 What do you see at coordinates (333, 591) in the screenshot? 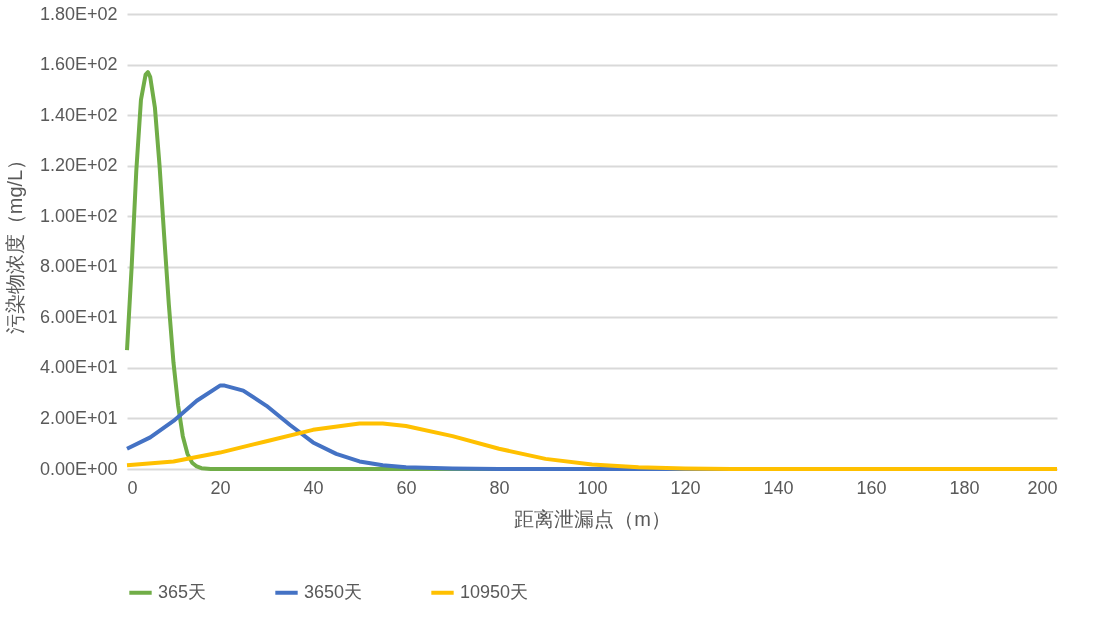
I see `legend-label: 3650天` at bounding box center [333, 591].